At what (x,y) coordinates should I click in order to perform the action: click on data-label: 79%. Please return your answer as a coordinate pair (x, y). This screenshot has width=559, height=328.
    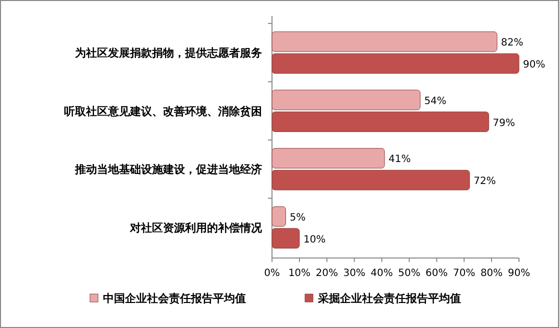
    Looking at the image, I should click on (504, 123).